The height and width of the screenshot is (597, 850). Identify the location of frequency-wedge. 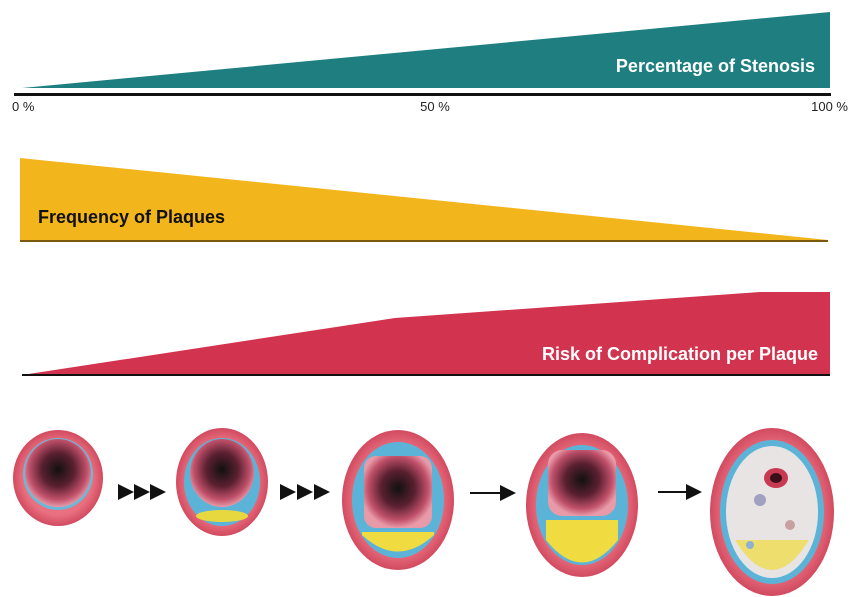
(424, 199).